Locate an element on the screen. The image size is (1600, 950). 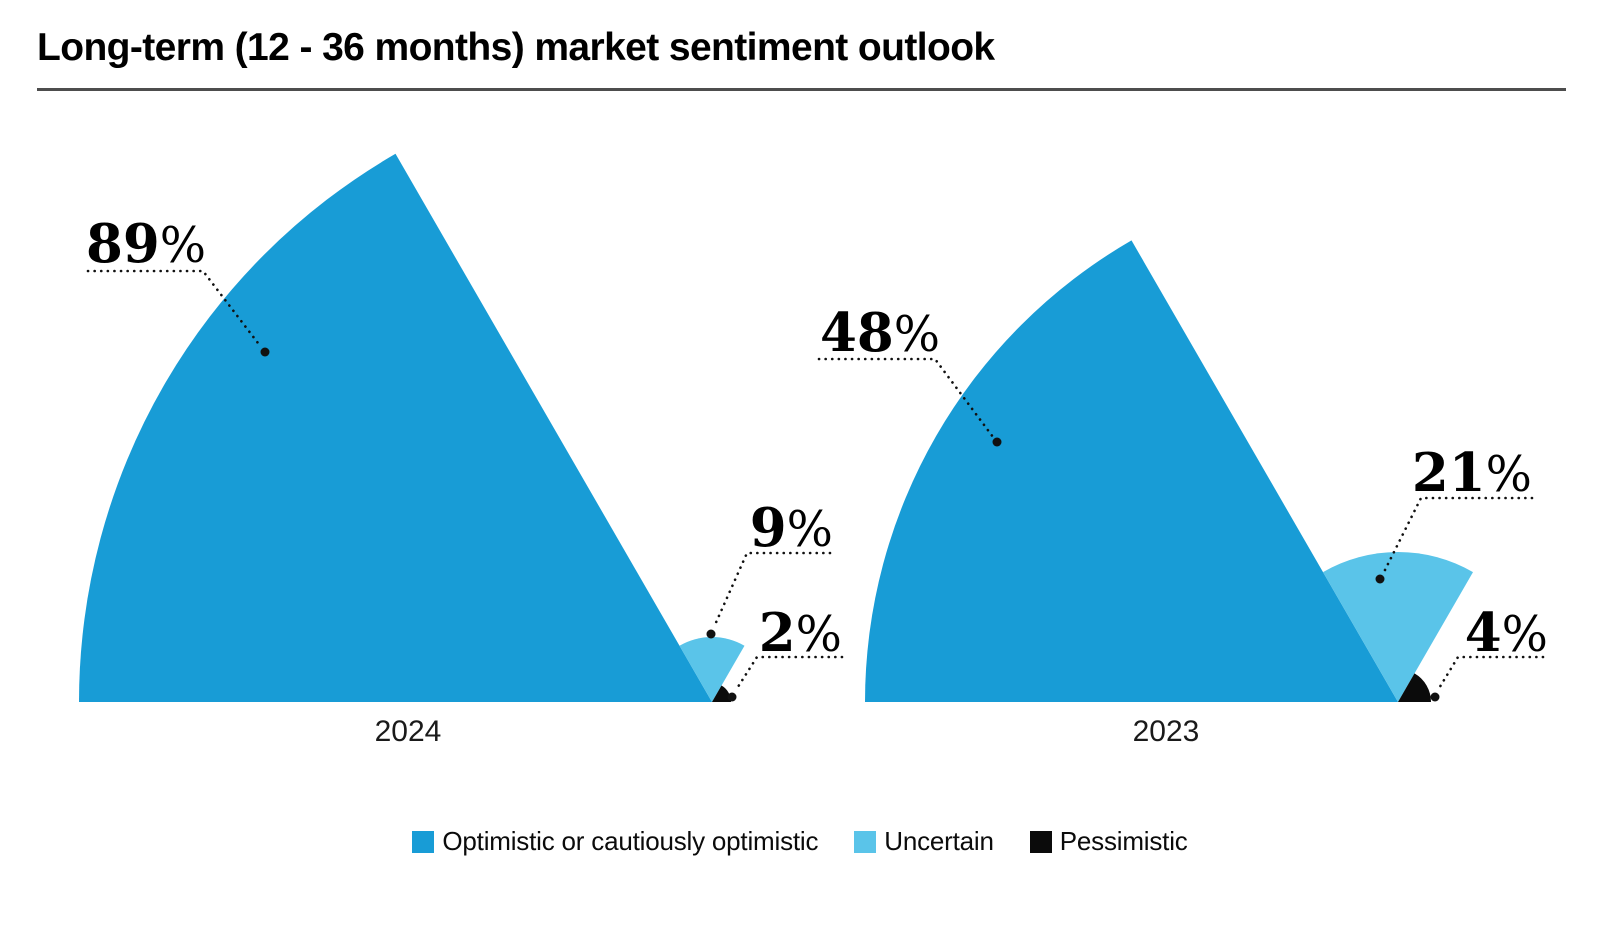
legend-item-optimistic: Optimistic or cautiously optimistic is located at coordinates (615, 841).